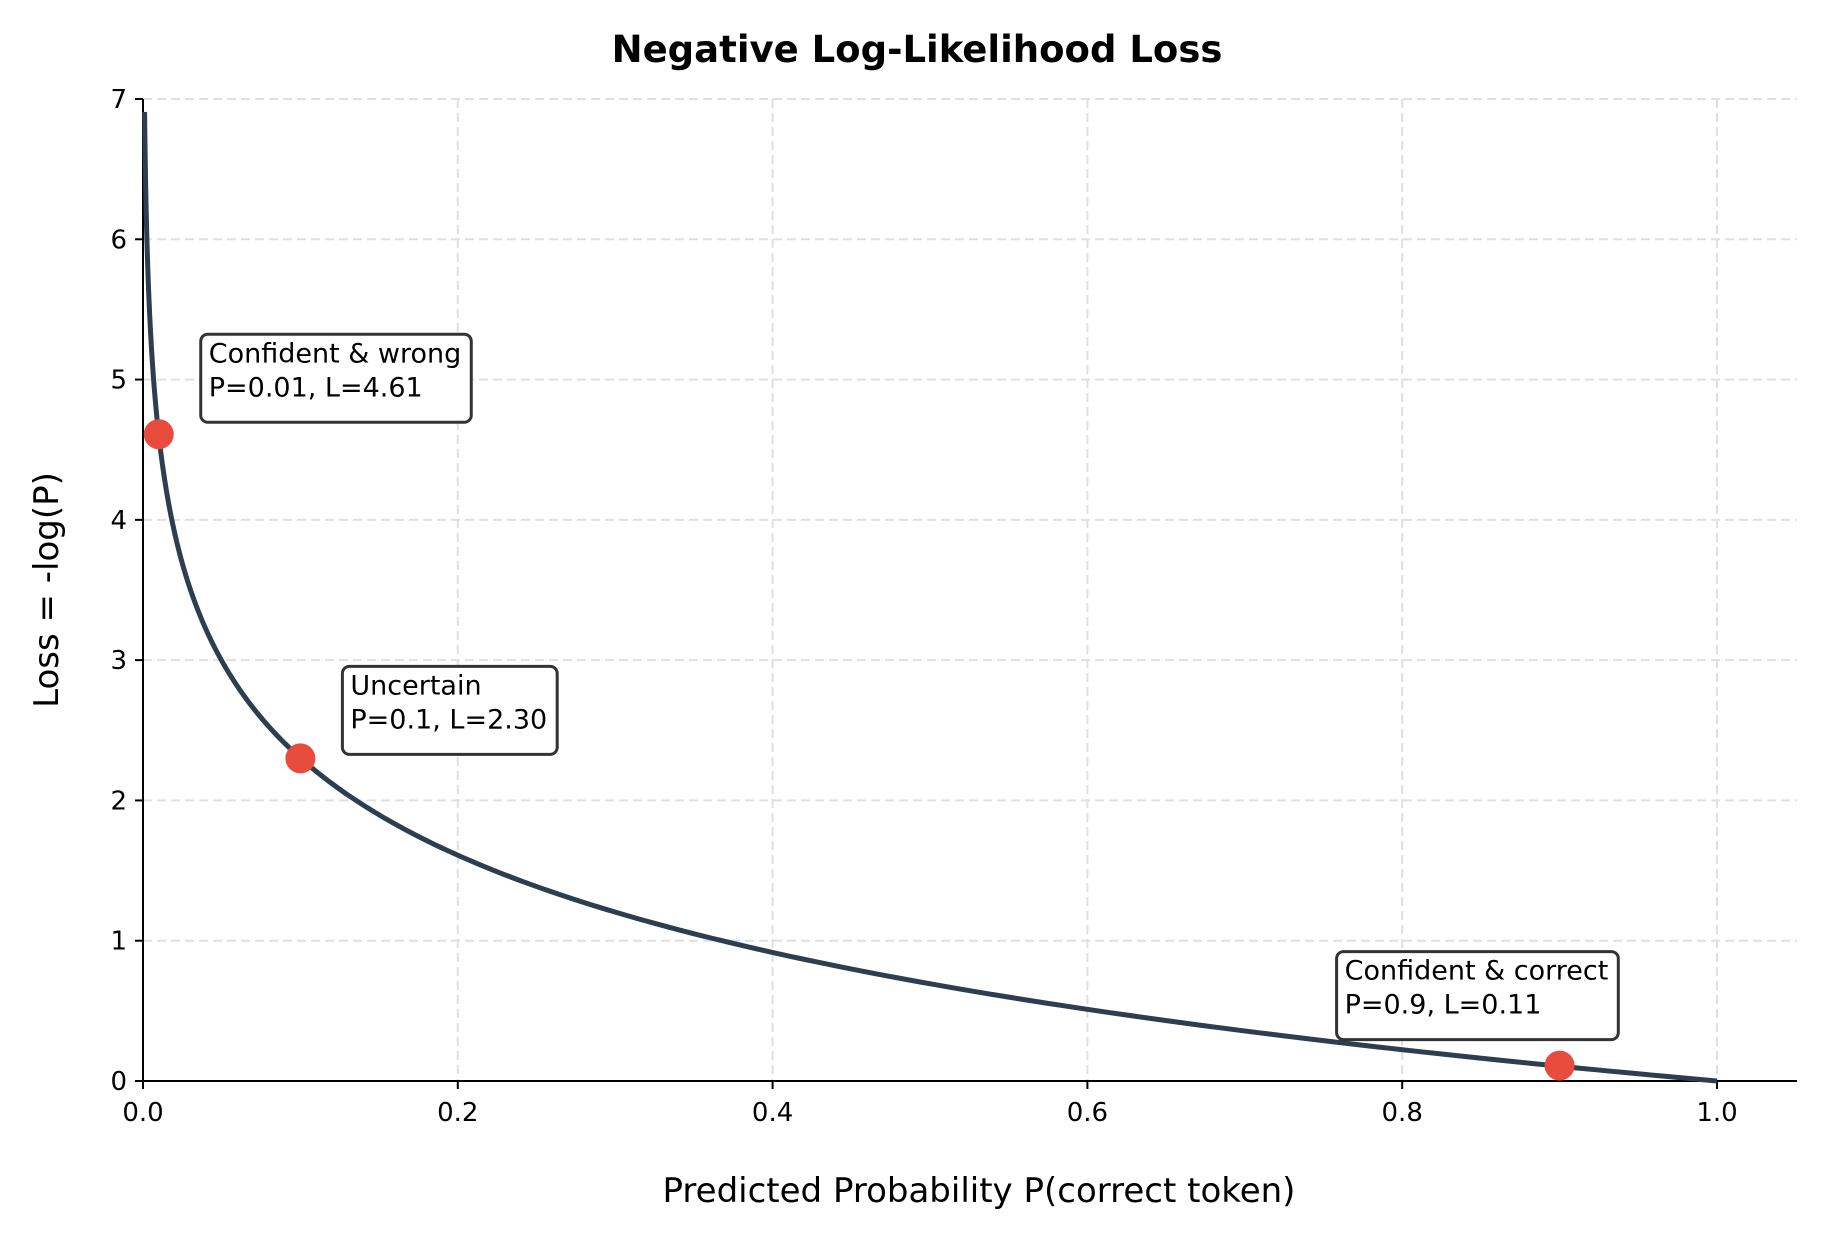 This screenshot has width=1834, height=1234. Describe the element at coordinates (457, 1113) in the screenshot. I see `x-tick-label: 0.2` at that location.